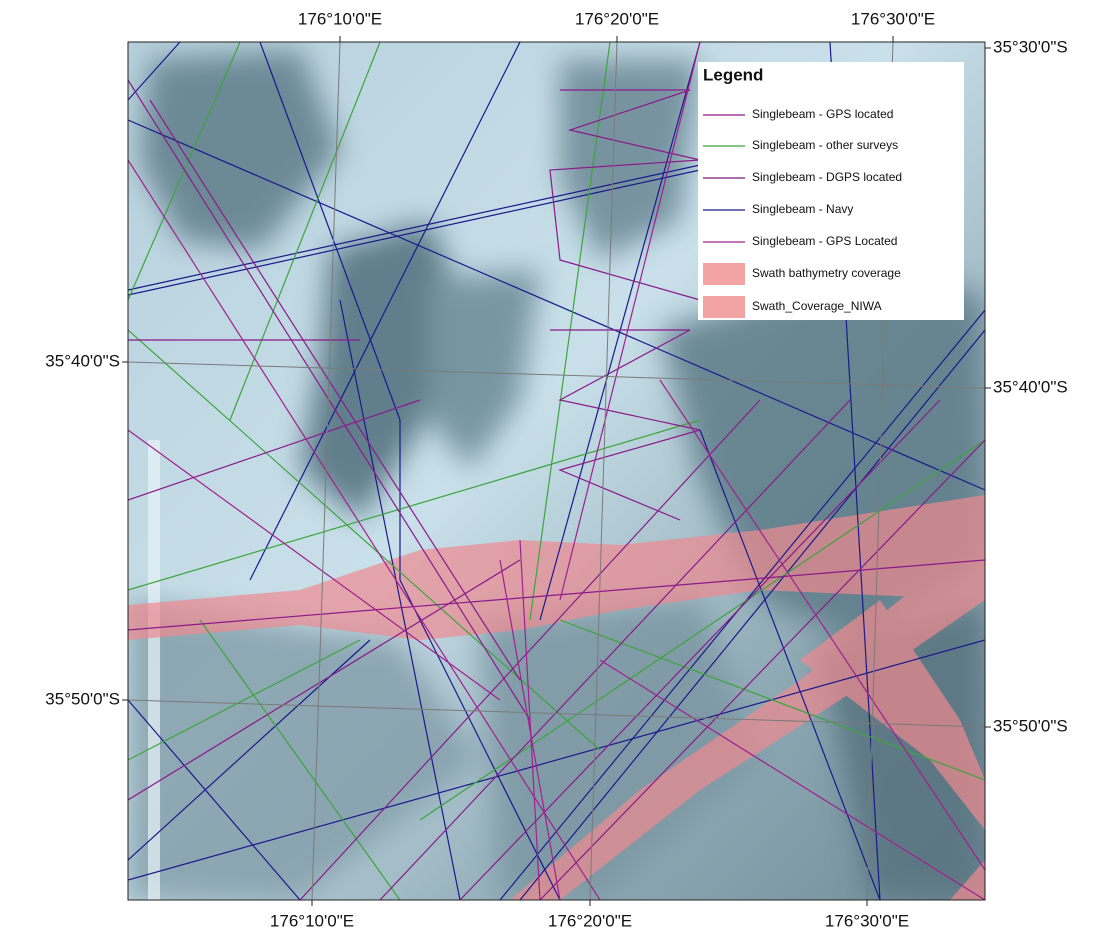 The image size is (1115, 942). What do you see at coordinates (1030, 46) in the screenshot?
I see `right-label: 35°30'0"S` at bounding box center [1030, 46].